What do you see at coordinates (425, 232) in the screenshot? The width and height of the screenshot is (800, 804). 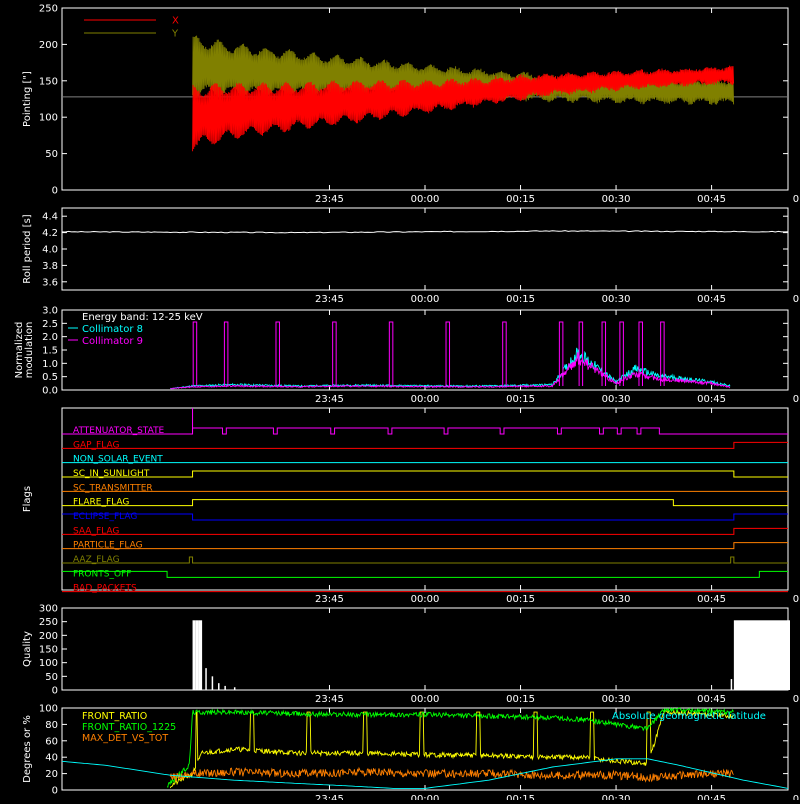 I see `roll-period-line` at bounding box center [425, 232].